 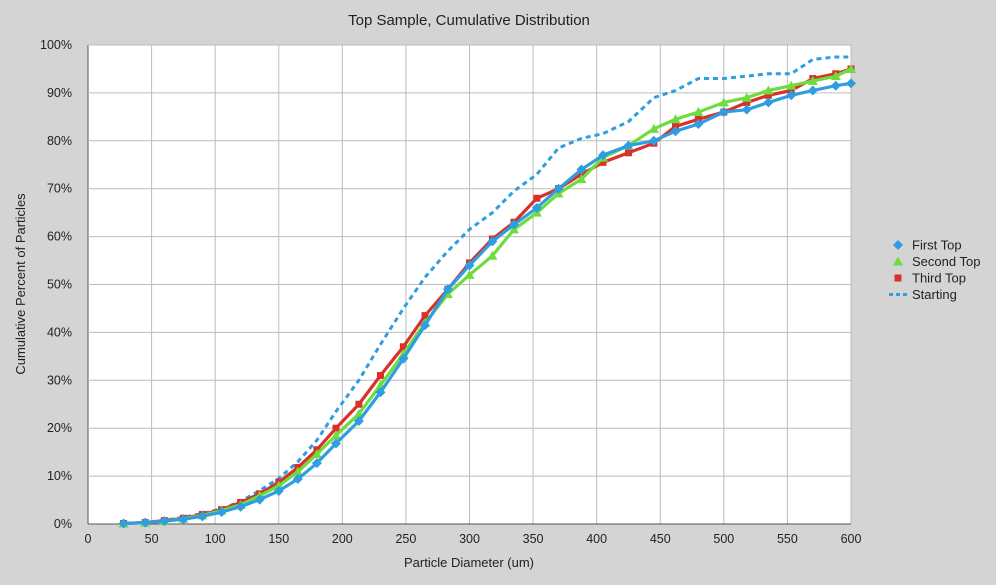 I want to click on y-axis-label: Cumulative Percent of Particles, so click(x=20, y=284).